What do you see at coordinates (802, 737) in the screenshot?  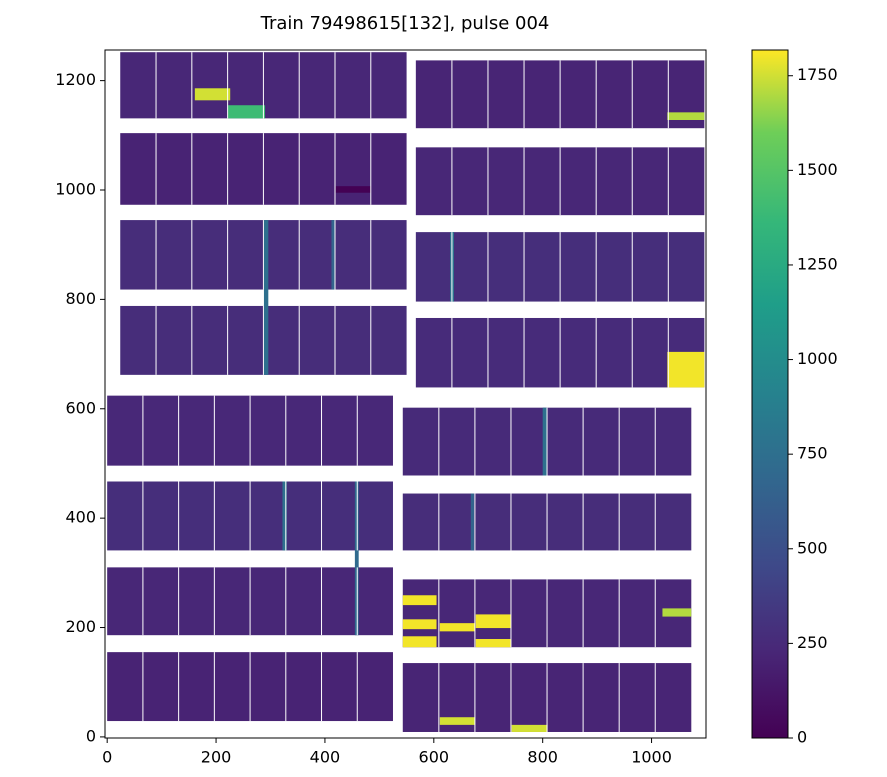 I see `colorbar-tick-label: 0` at bounding box center [802, 737].